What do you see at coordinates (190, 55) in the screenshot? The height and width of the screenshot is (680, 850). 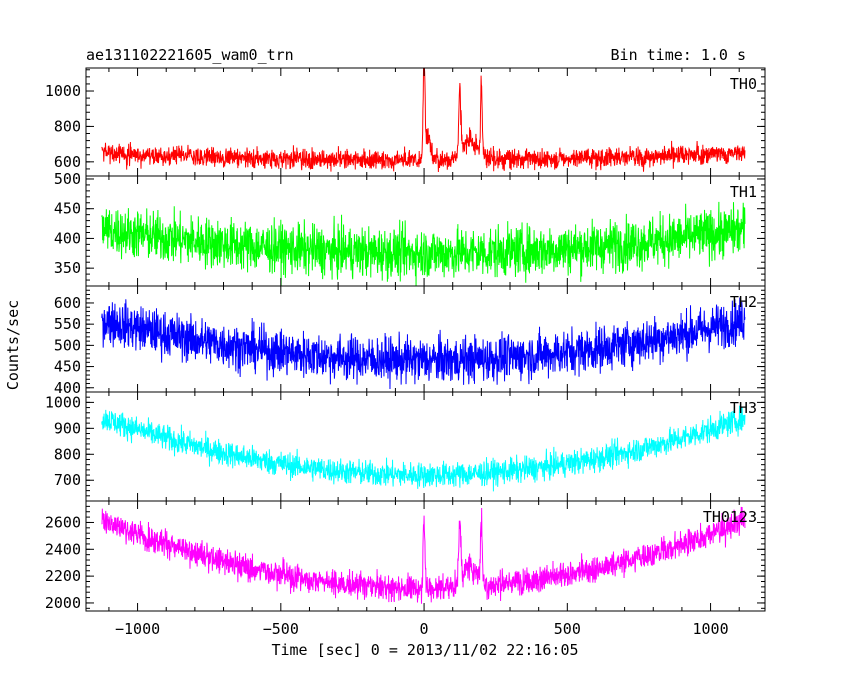 I see `header-left-title: ae131102221605_wam0_trn` at bounding box center [190, 55].